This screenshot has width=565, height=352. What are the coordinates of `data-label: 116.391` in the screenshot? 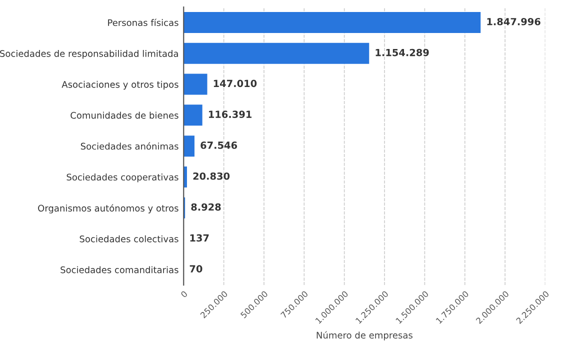 It's located at (230, 114).